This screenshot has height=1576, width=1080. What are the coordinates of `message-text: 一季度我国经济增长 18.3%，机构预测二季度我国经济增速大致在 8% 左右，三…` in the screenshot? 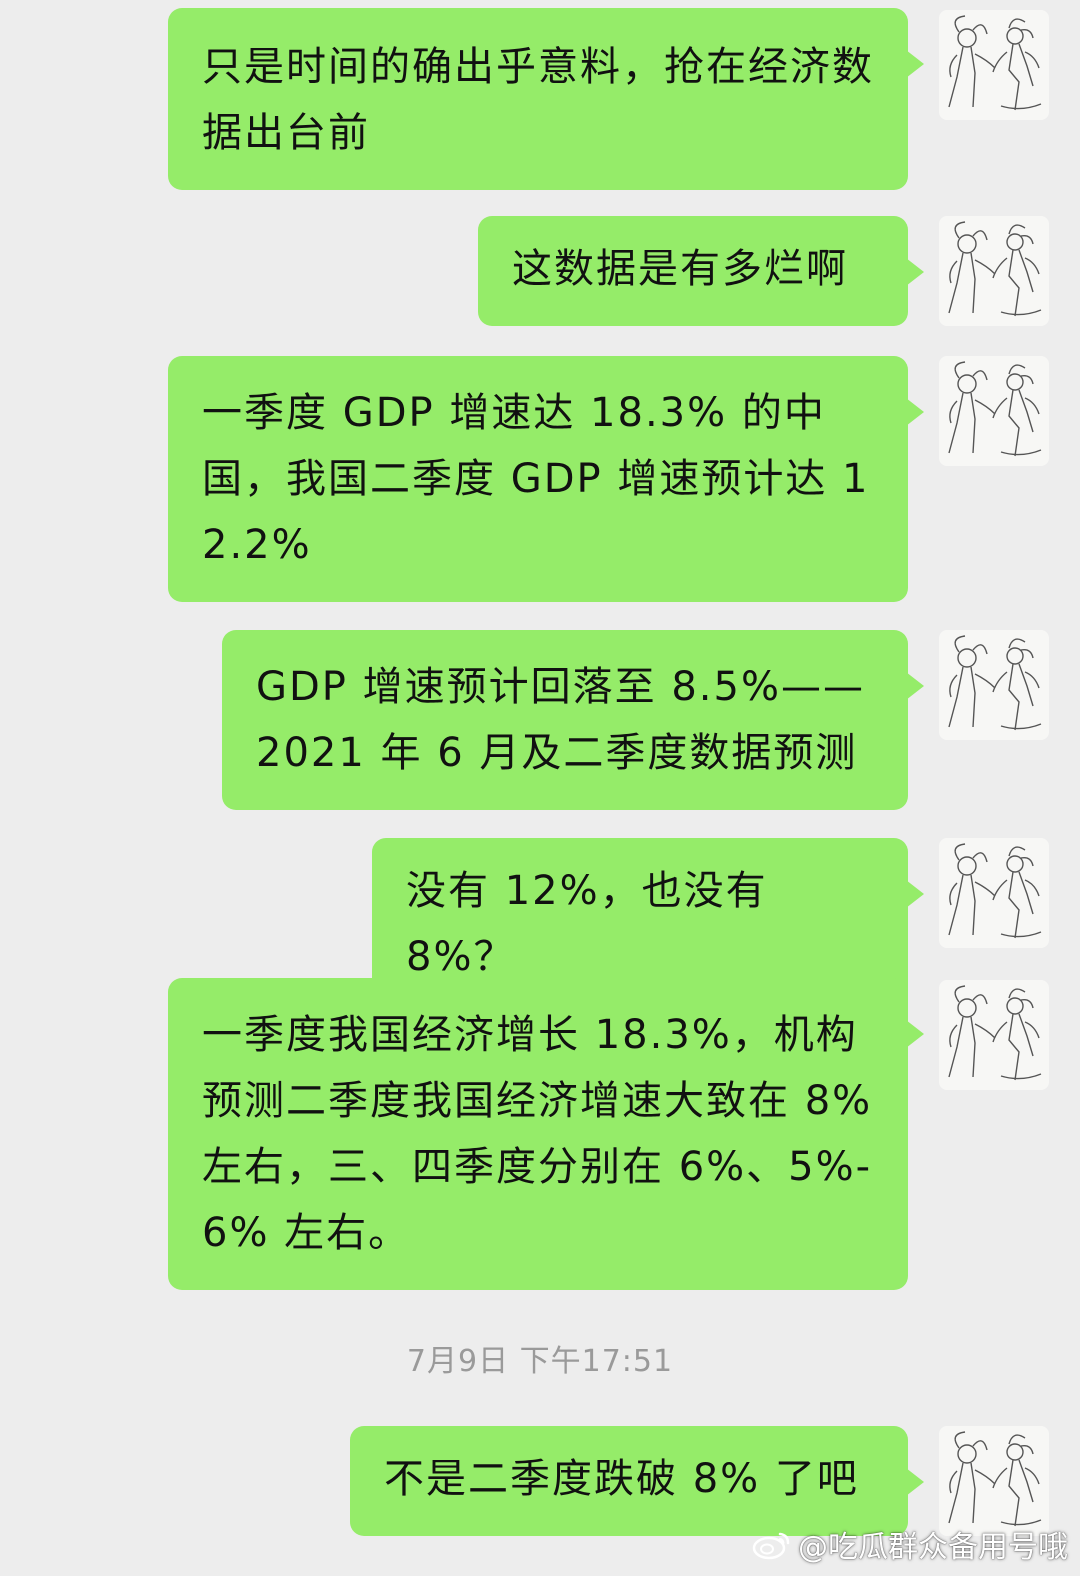 It's located at (537, 1134).